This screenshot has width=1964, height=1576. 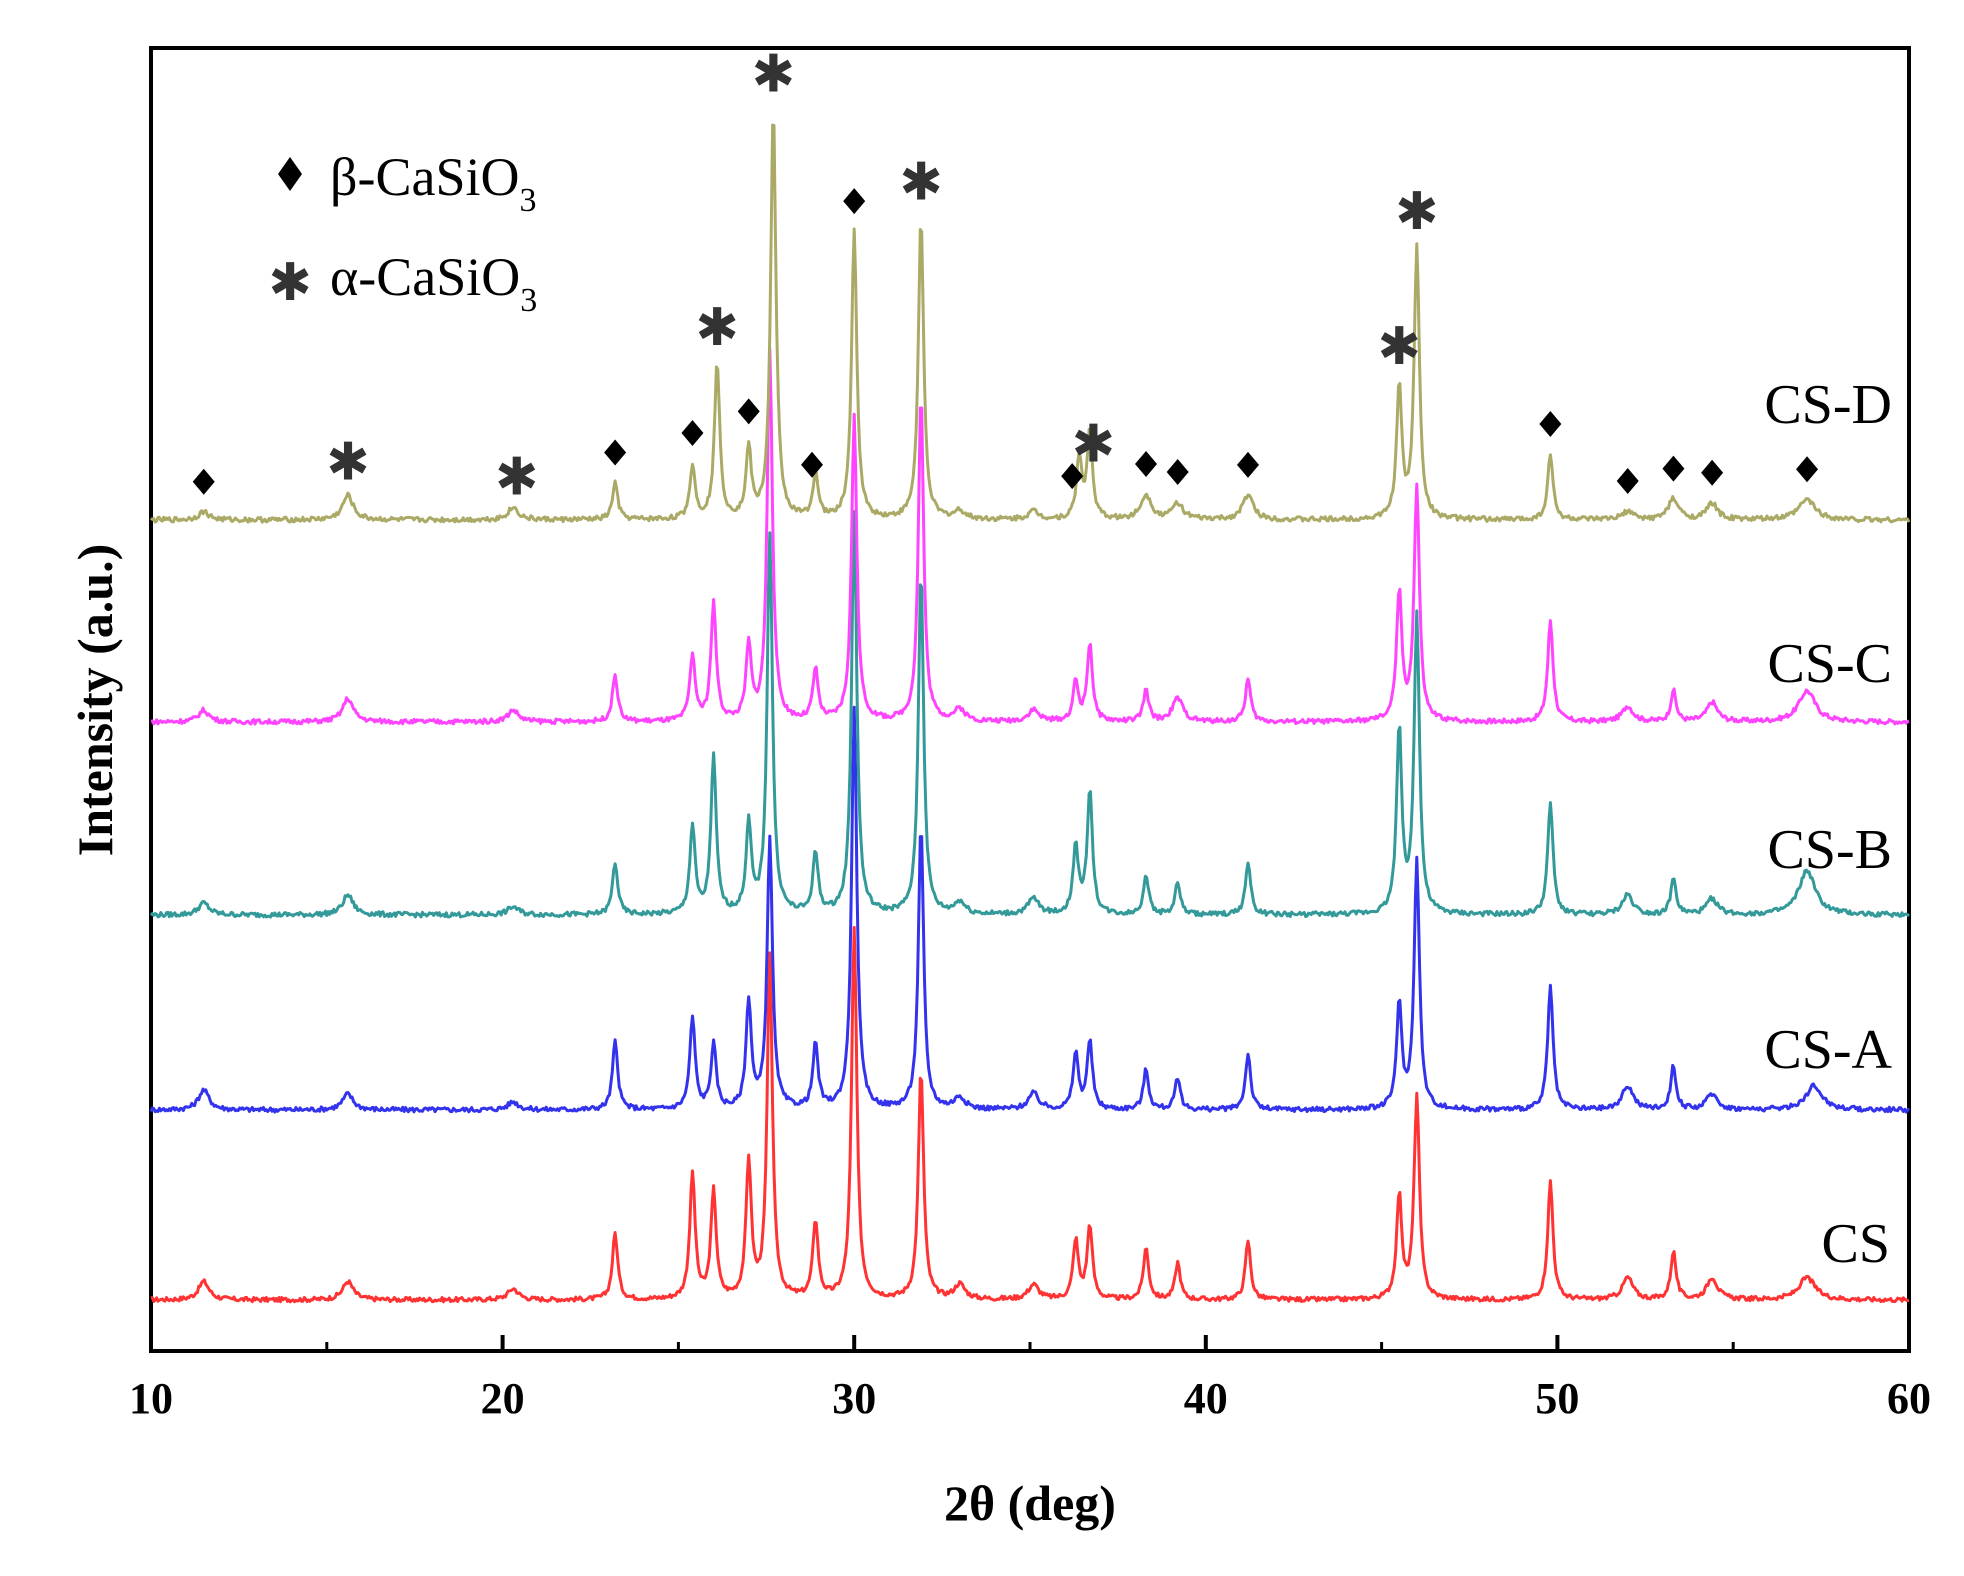 What do you see at coordinates (1830, 850) in the screenshot?
I see `series-label-cs-b: CS-B` at bounding box center [1830, 850].